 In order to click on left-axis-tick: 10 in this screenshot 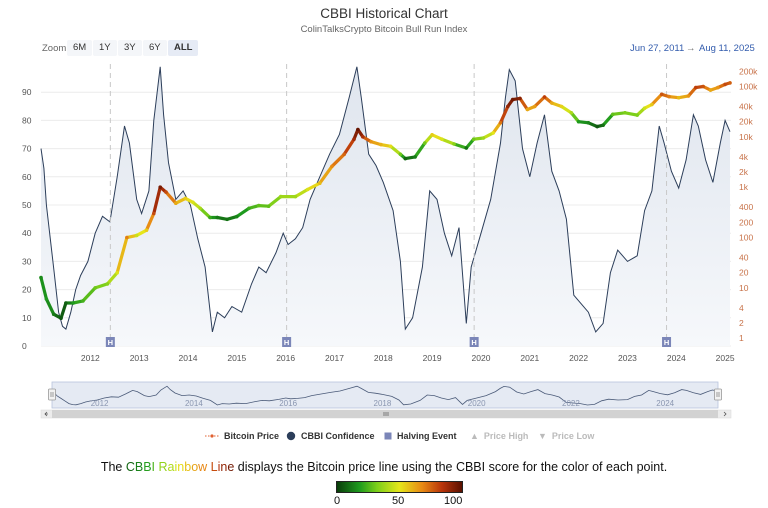, I will do `click(27, 318)`.